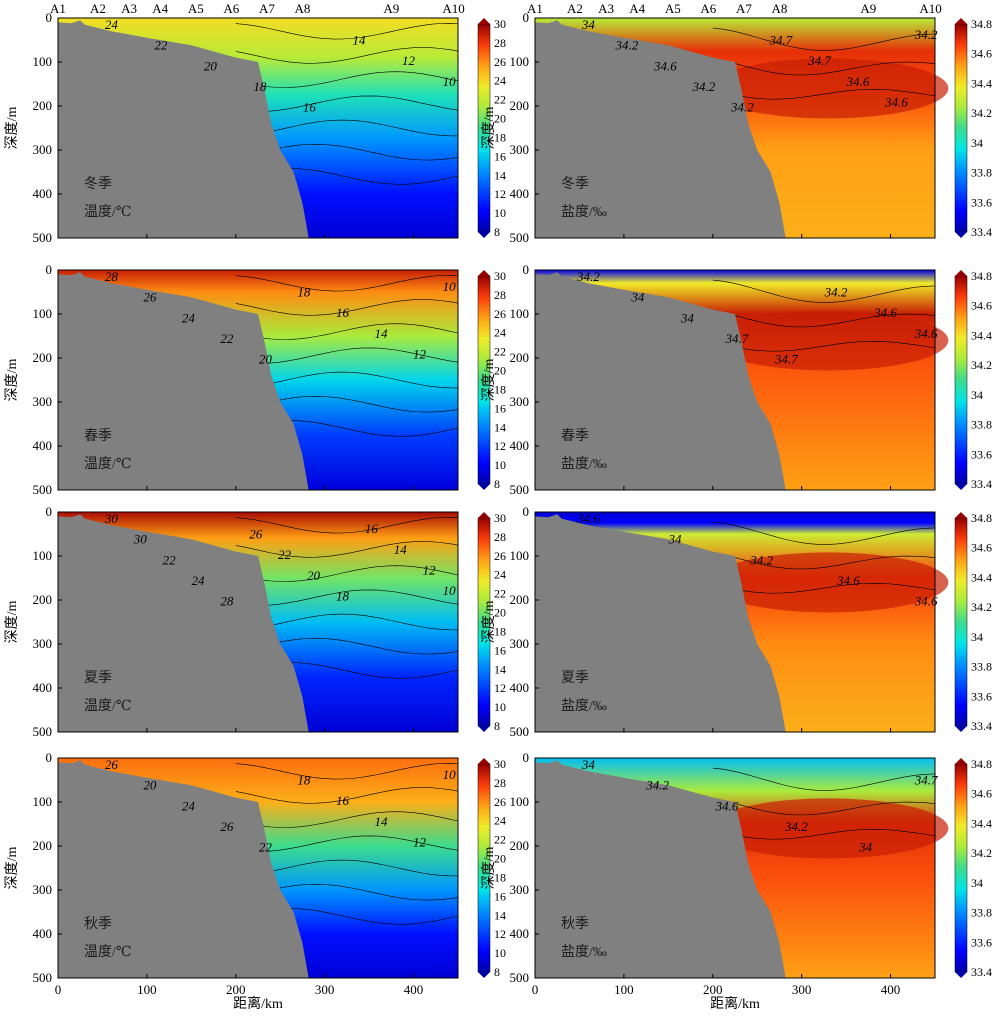 Image resolution: width=1000 pixels, height=1017 pixels. I want to click on contour-label: 26, so click(227, 826).